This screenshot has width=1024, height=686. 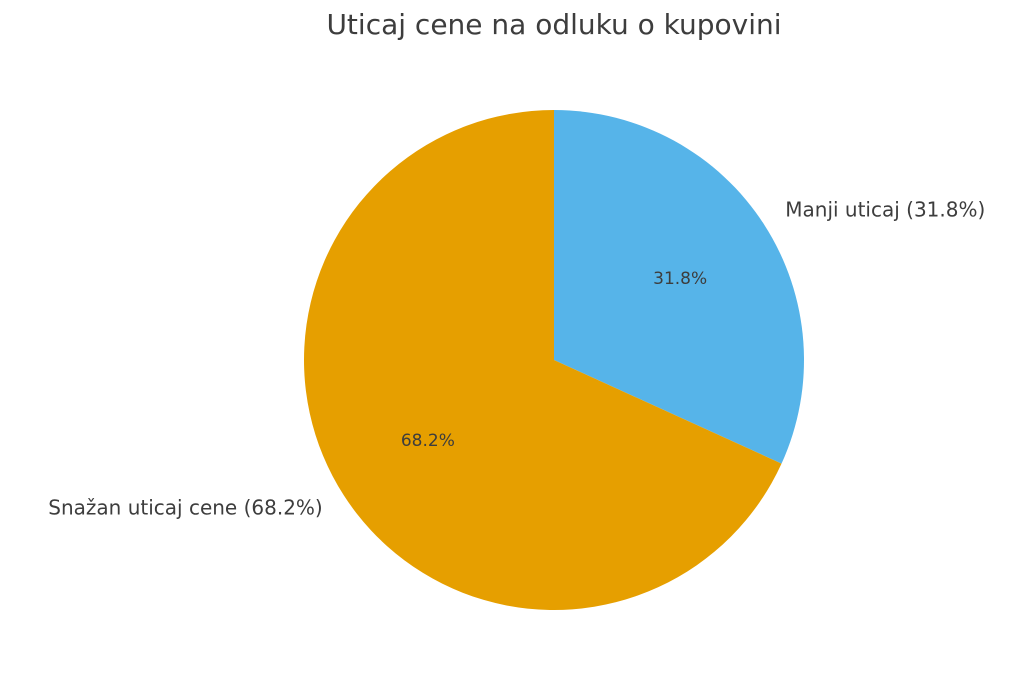 What do you see at coordinates (428, 441) in the screenshot?
I see `value-label: 68.2%` at bounding box center [428, 441].